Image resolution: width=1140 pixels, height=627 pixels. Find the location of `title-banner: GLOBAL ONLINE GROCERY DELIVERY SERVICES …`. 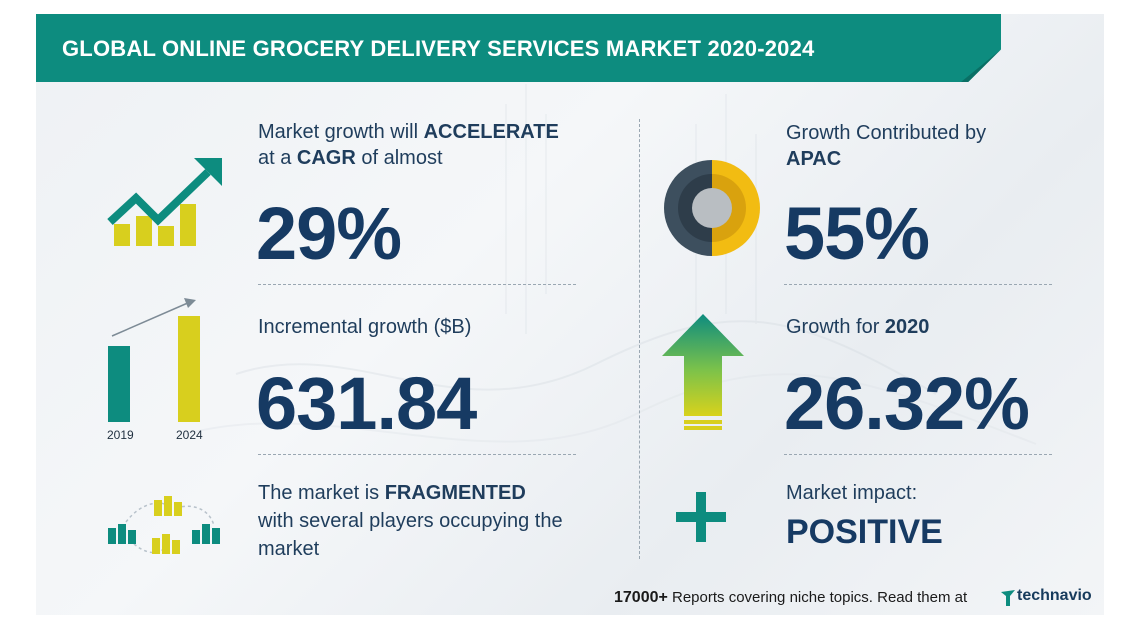

title-banner: GLOBAL ONLINE GROCERY DELIVERY SERVICES … is located at coordinates (518, 48).